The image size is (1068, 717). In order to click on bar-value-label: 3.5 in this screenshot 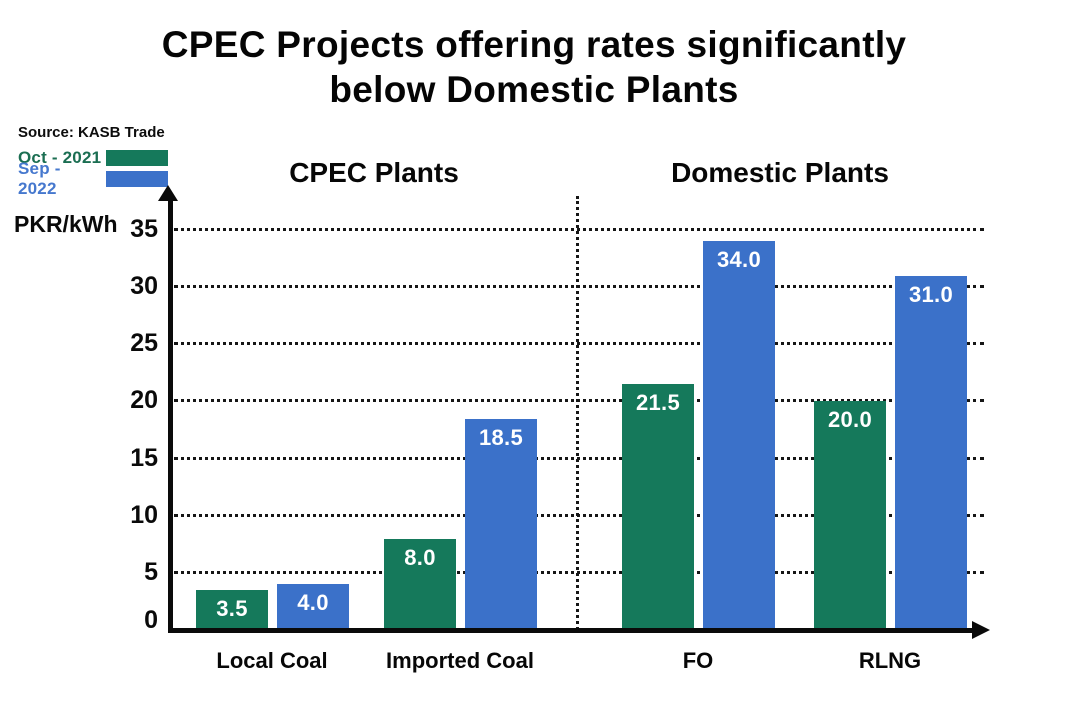, I will do `click(232, 608)`.